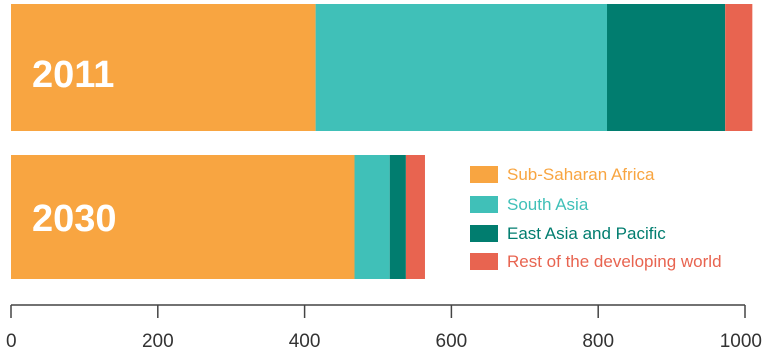  Describe the element at coordinates (484, 261) in the screenshot. I see `legend-swatch-rest-of-world` at that location.